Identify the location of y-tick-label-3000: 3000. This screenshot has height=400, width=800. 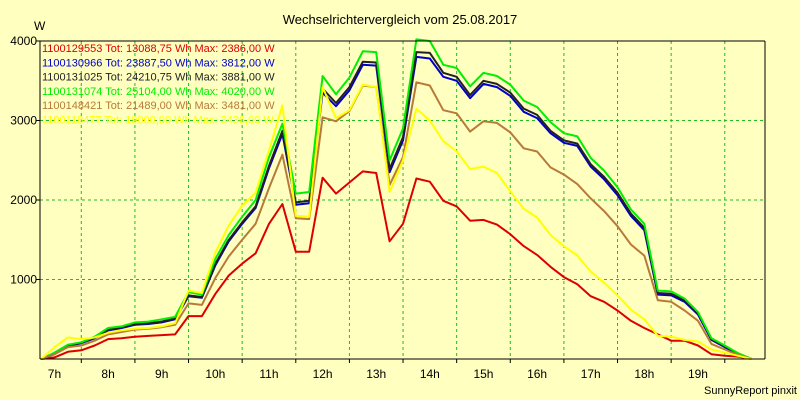
(23, 121).